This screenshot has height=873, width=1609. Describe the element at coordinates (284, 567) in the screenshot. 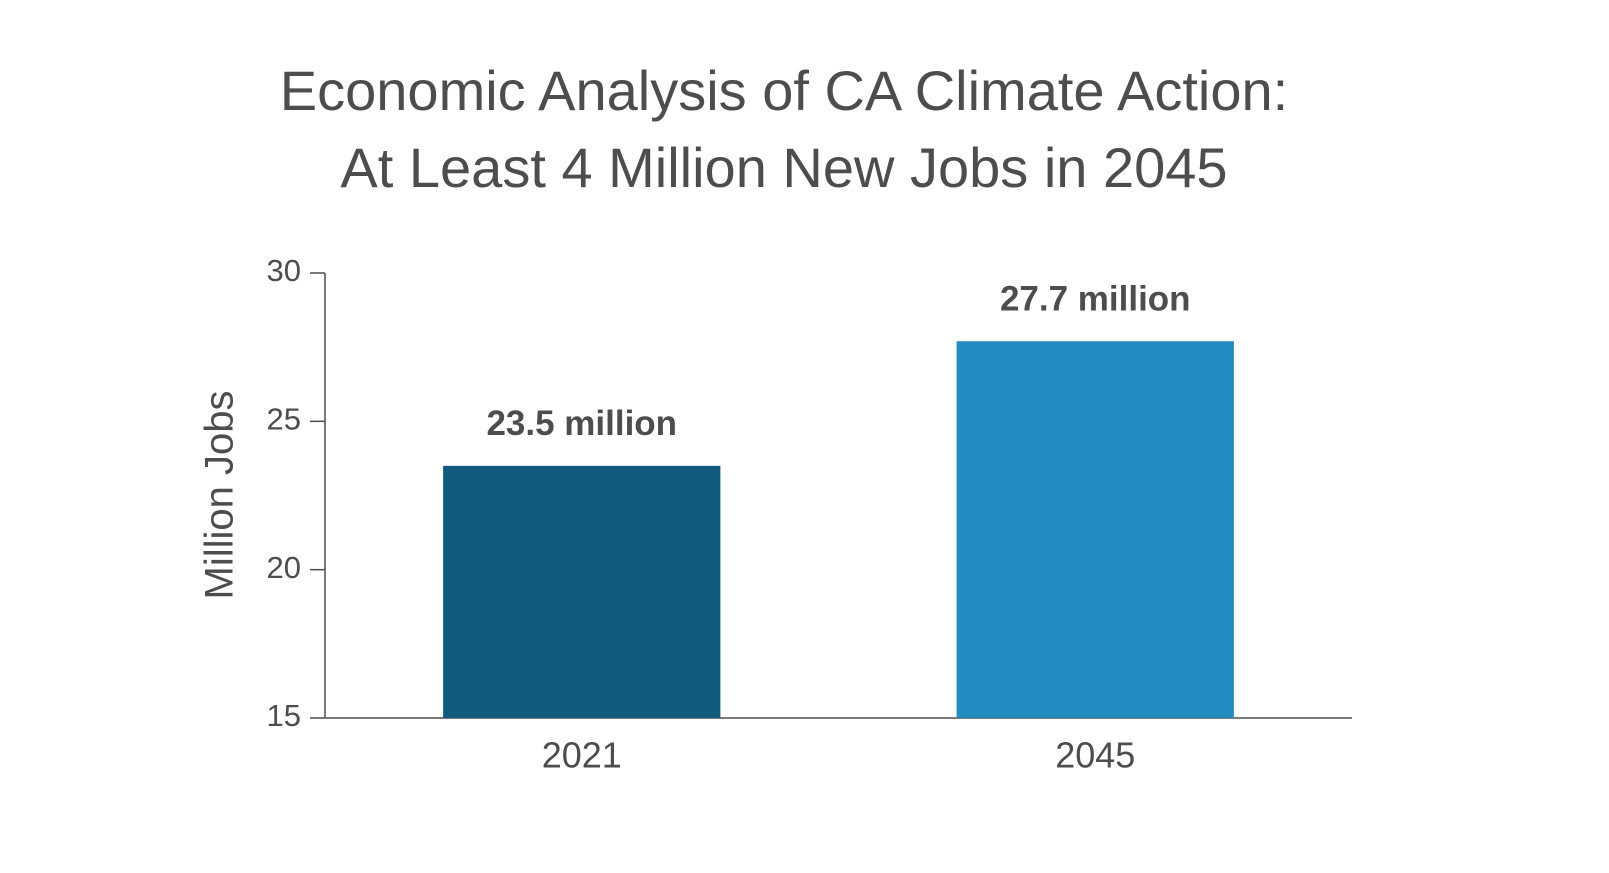

I see `y-tick-label: 20` at that location.